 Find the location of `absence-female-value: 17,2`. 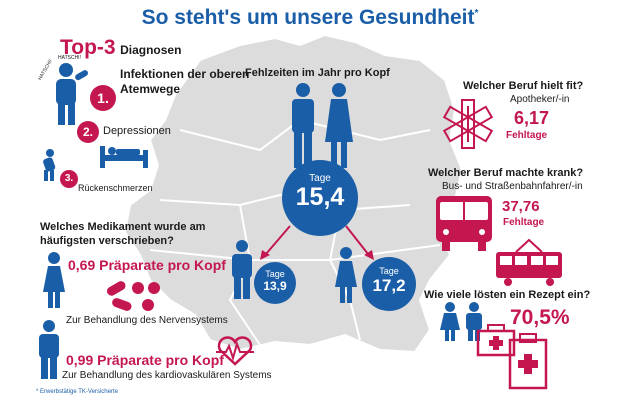

absence-female-value: 17,2 is located at coordinates (389, 285).